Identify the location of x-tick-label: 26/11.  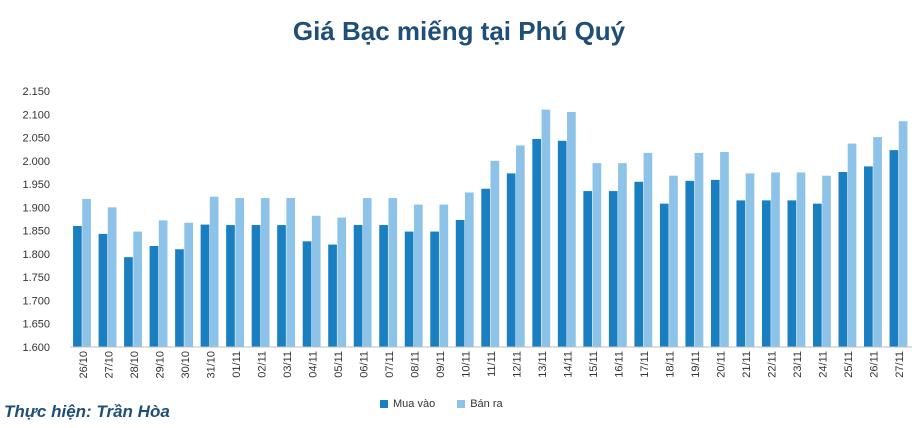
(875, 364).